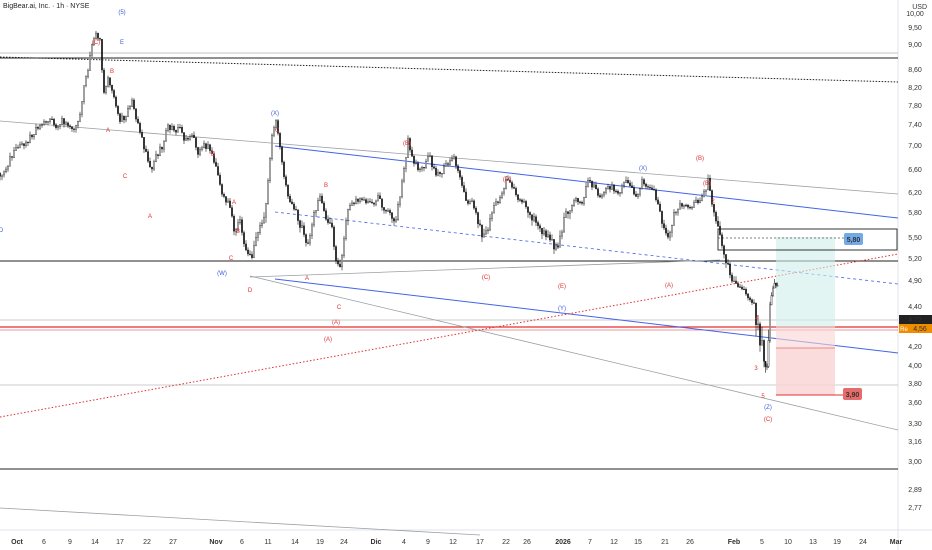  I want to click on stop-label-bg, so click(852, 394).